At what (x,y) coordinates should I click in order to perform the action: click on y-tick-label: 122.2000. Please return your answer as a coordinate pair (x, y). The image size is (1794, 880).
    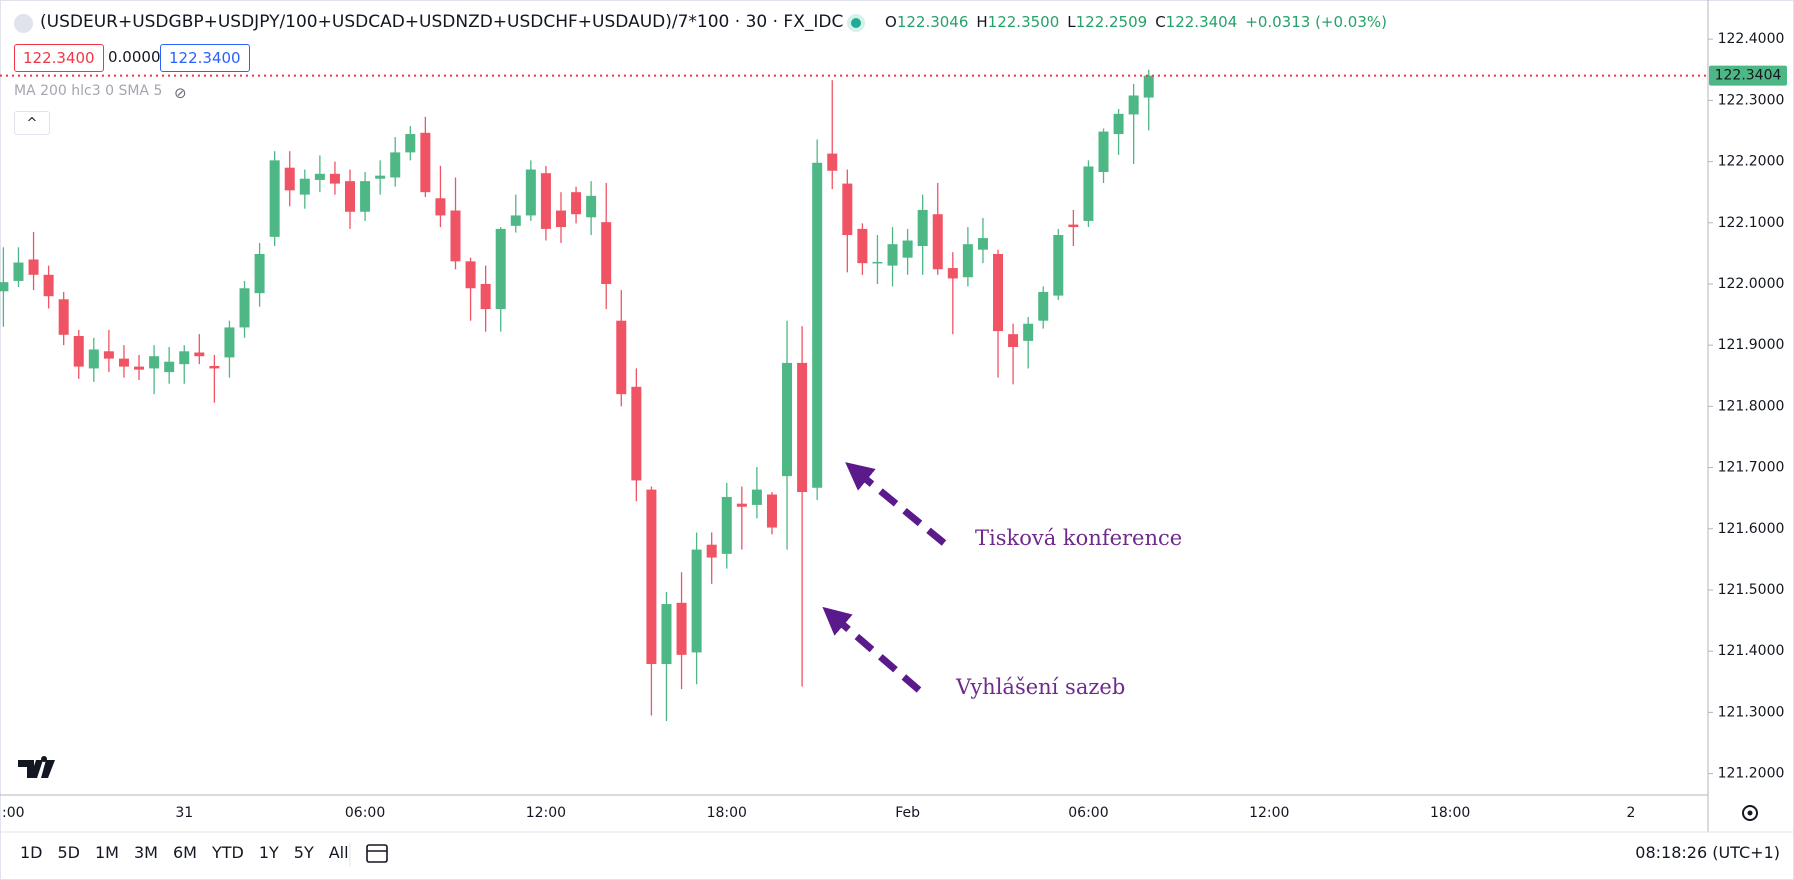
    Looking at the image, I should click on (1751, 162).